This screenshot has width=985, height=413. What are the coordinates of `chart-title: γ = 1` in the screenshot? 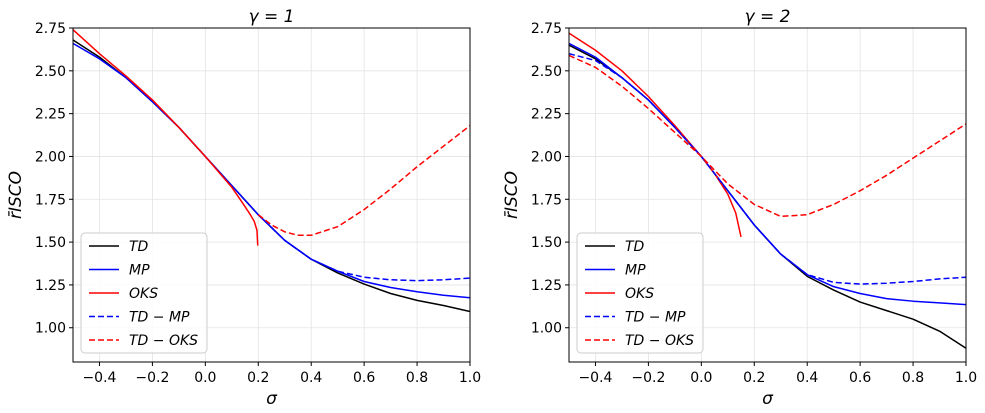 It's located at (272, 17).